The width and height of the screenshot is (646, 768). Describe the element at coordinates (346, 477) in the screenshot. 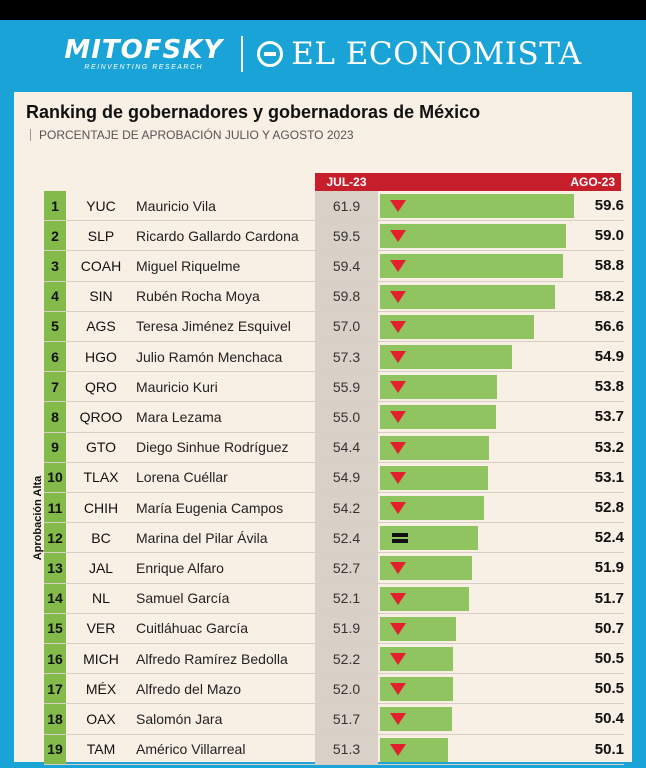

I see `jul-value: 54.9` at that location.